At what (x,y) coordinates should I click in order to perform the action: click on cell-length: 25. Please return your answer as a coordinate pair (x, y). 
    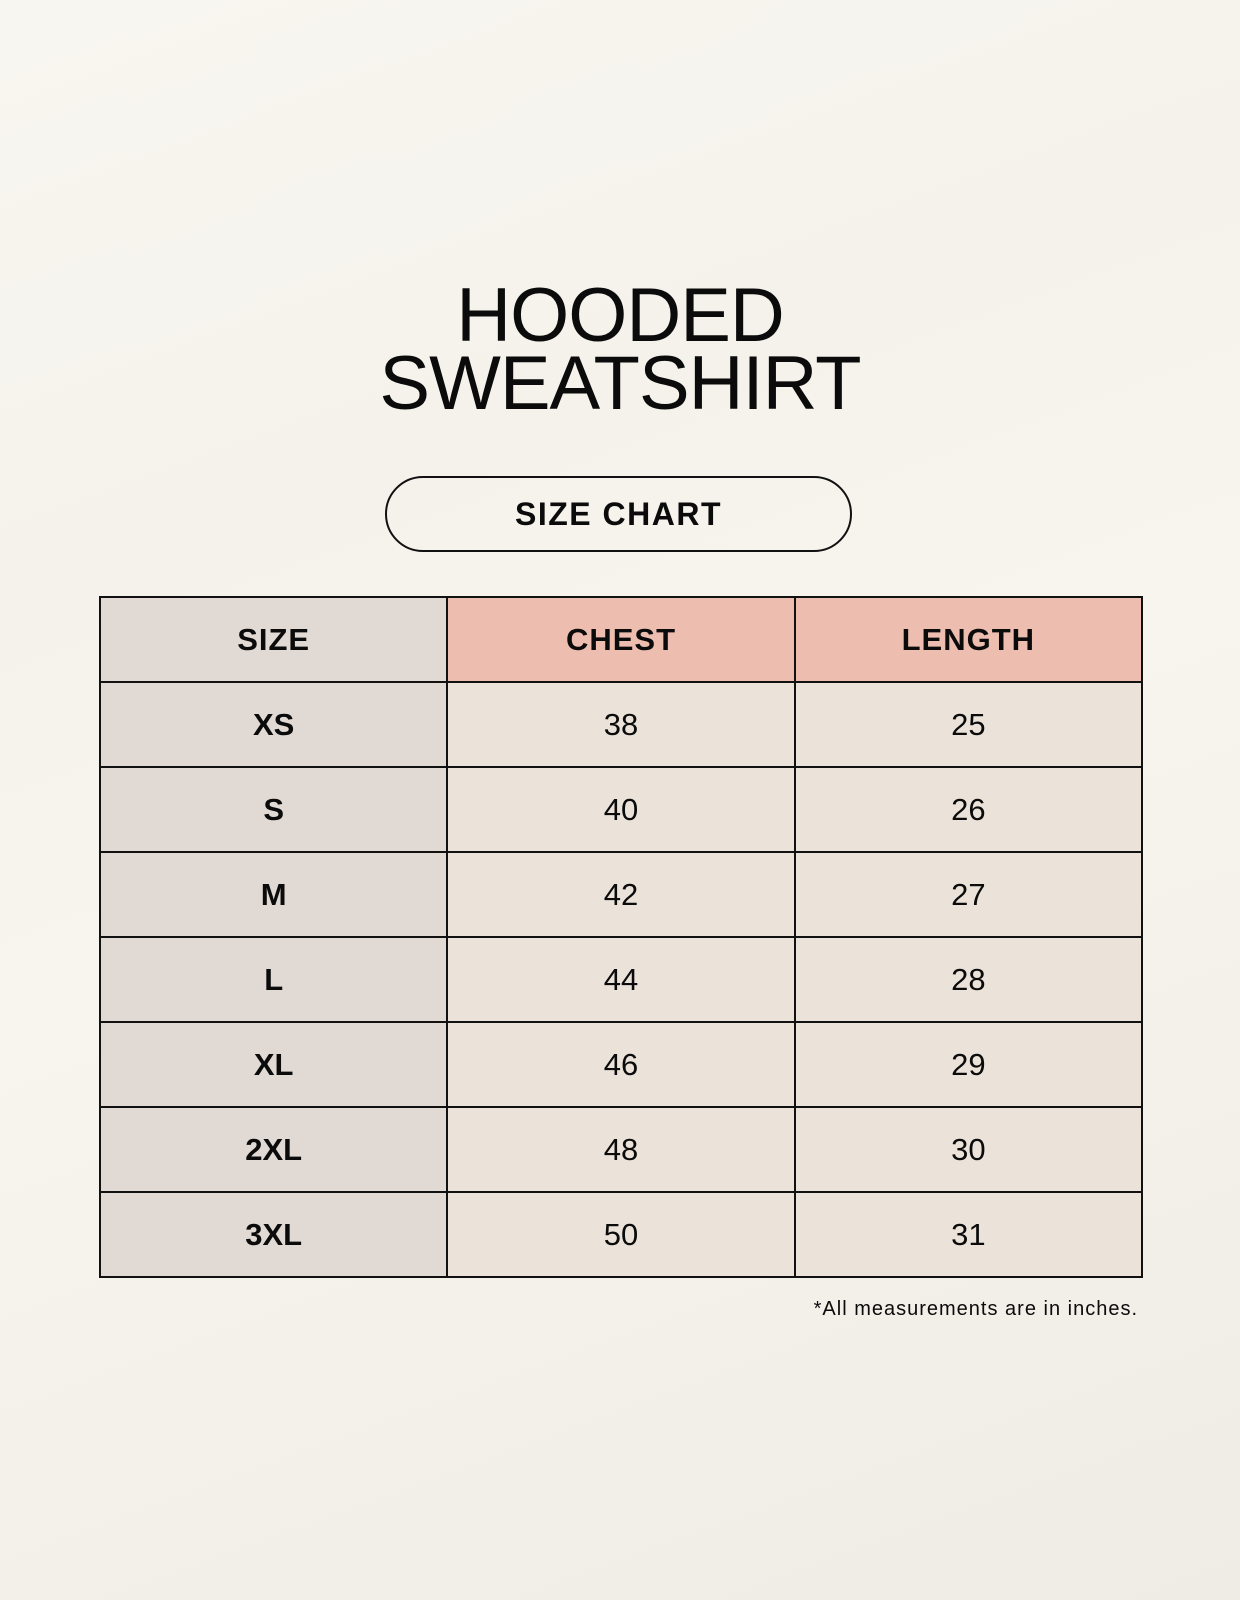
    Looking at the image, I should click on (968, 724).